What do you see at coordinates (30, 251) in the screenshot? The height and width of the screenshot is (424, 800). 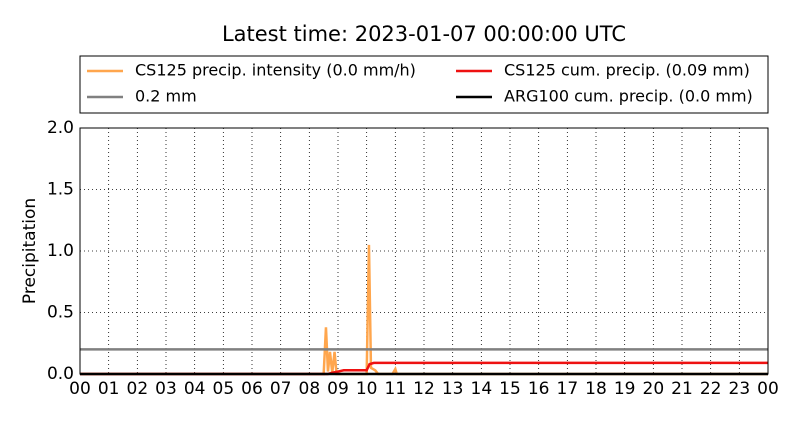 I see `y-axis-label: Precipitation` at bounding box center [30, 251].